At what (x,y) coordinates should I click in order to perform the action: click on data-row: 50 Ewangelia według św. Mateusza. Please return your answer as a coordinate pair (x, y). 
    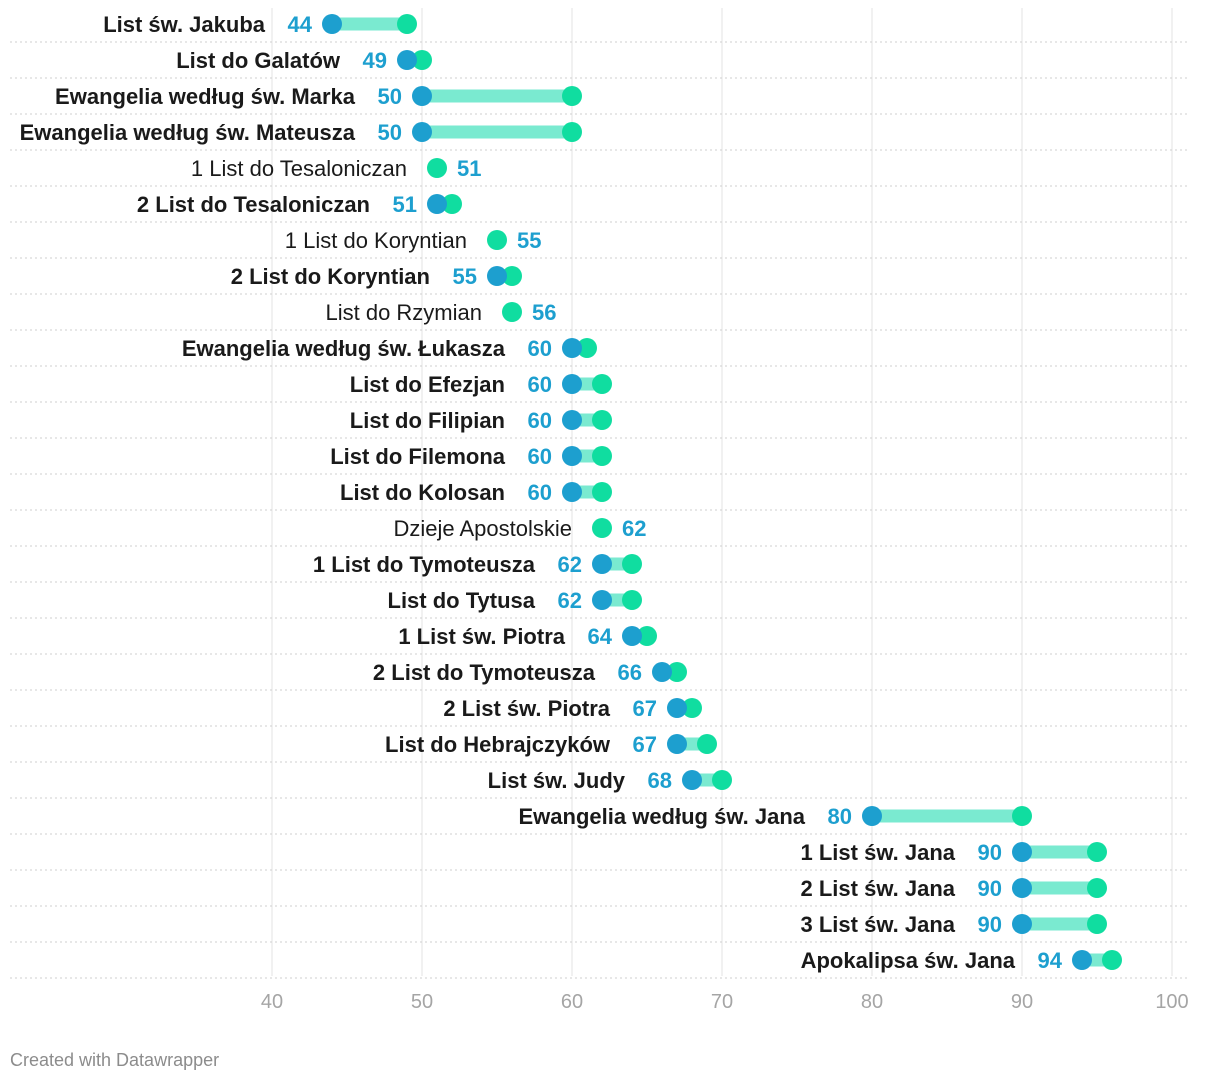
    Looking at the image, I should click on (301, 132).